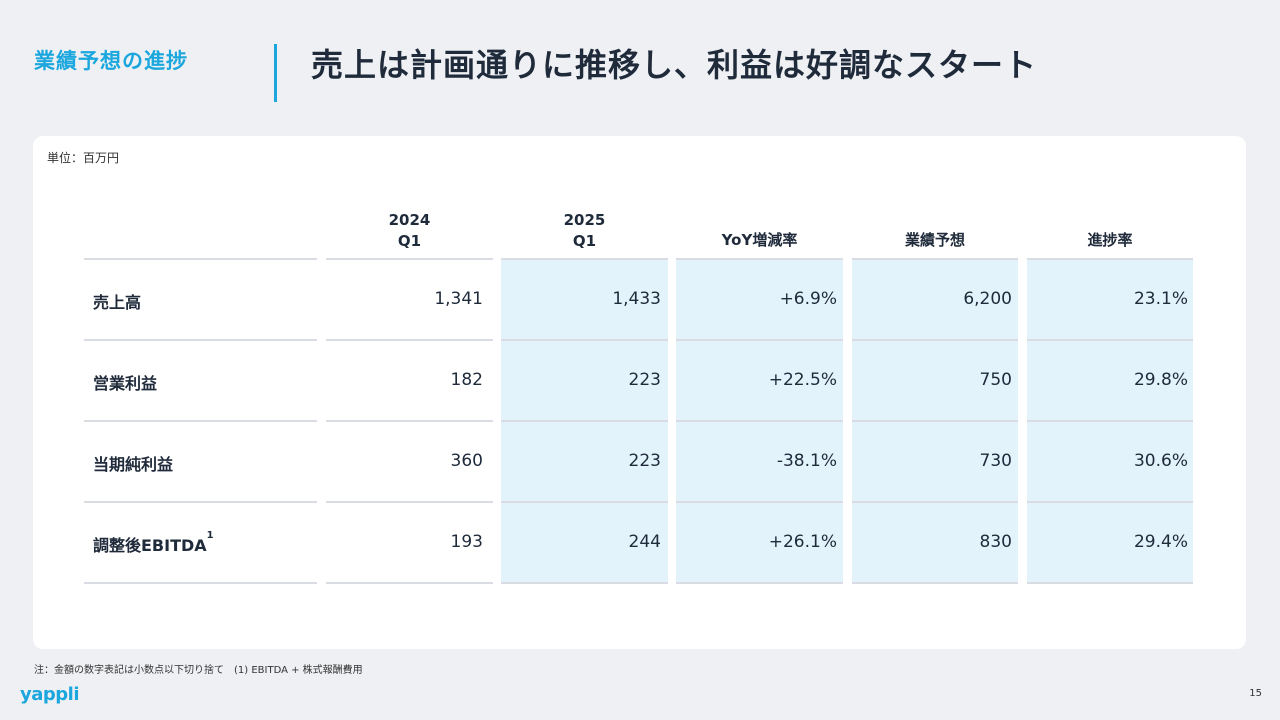  Describe the element at coordinates (466, 461) in the screenshot. I see `table-cell: 360` at that location.